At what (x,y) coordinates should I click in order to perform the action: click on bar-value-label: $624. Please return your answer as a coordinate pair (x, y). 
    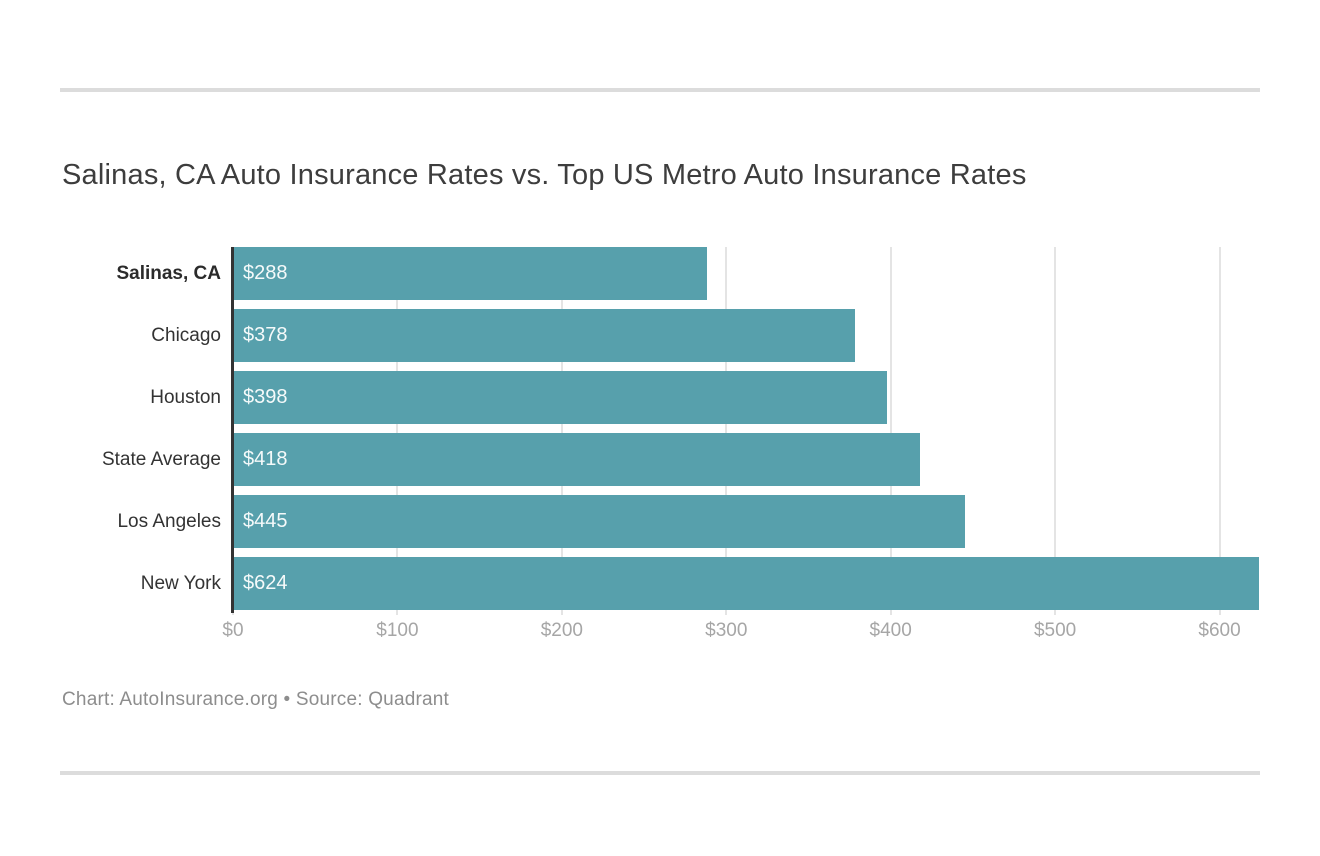
    Looking at the image, I should click on (265, 583).